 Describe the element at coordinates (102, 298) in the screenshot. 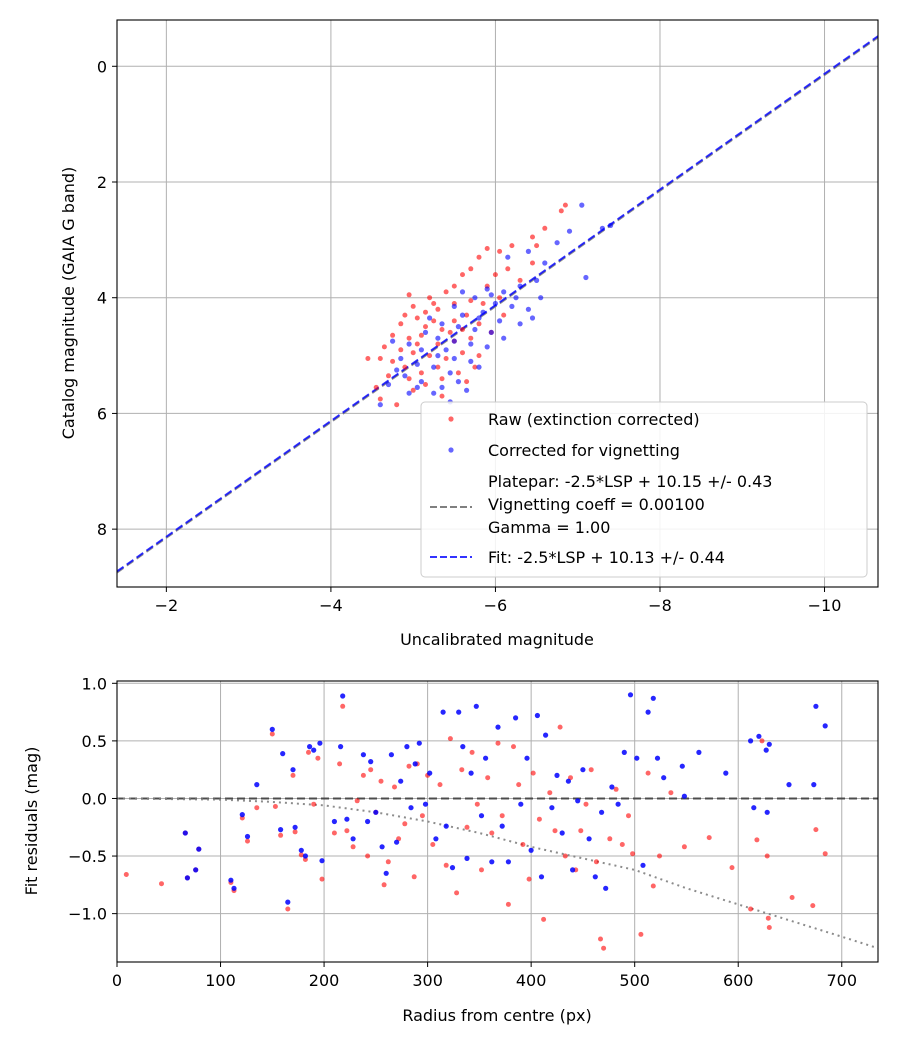

I see `y-tick-label: 4` at that location.